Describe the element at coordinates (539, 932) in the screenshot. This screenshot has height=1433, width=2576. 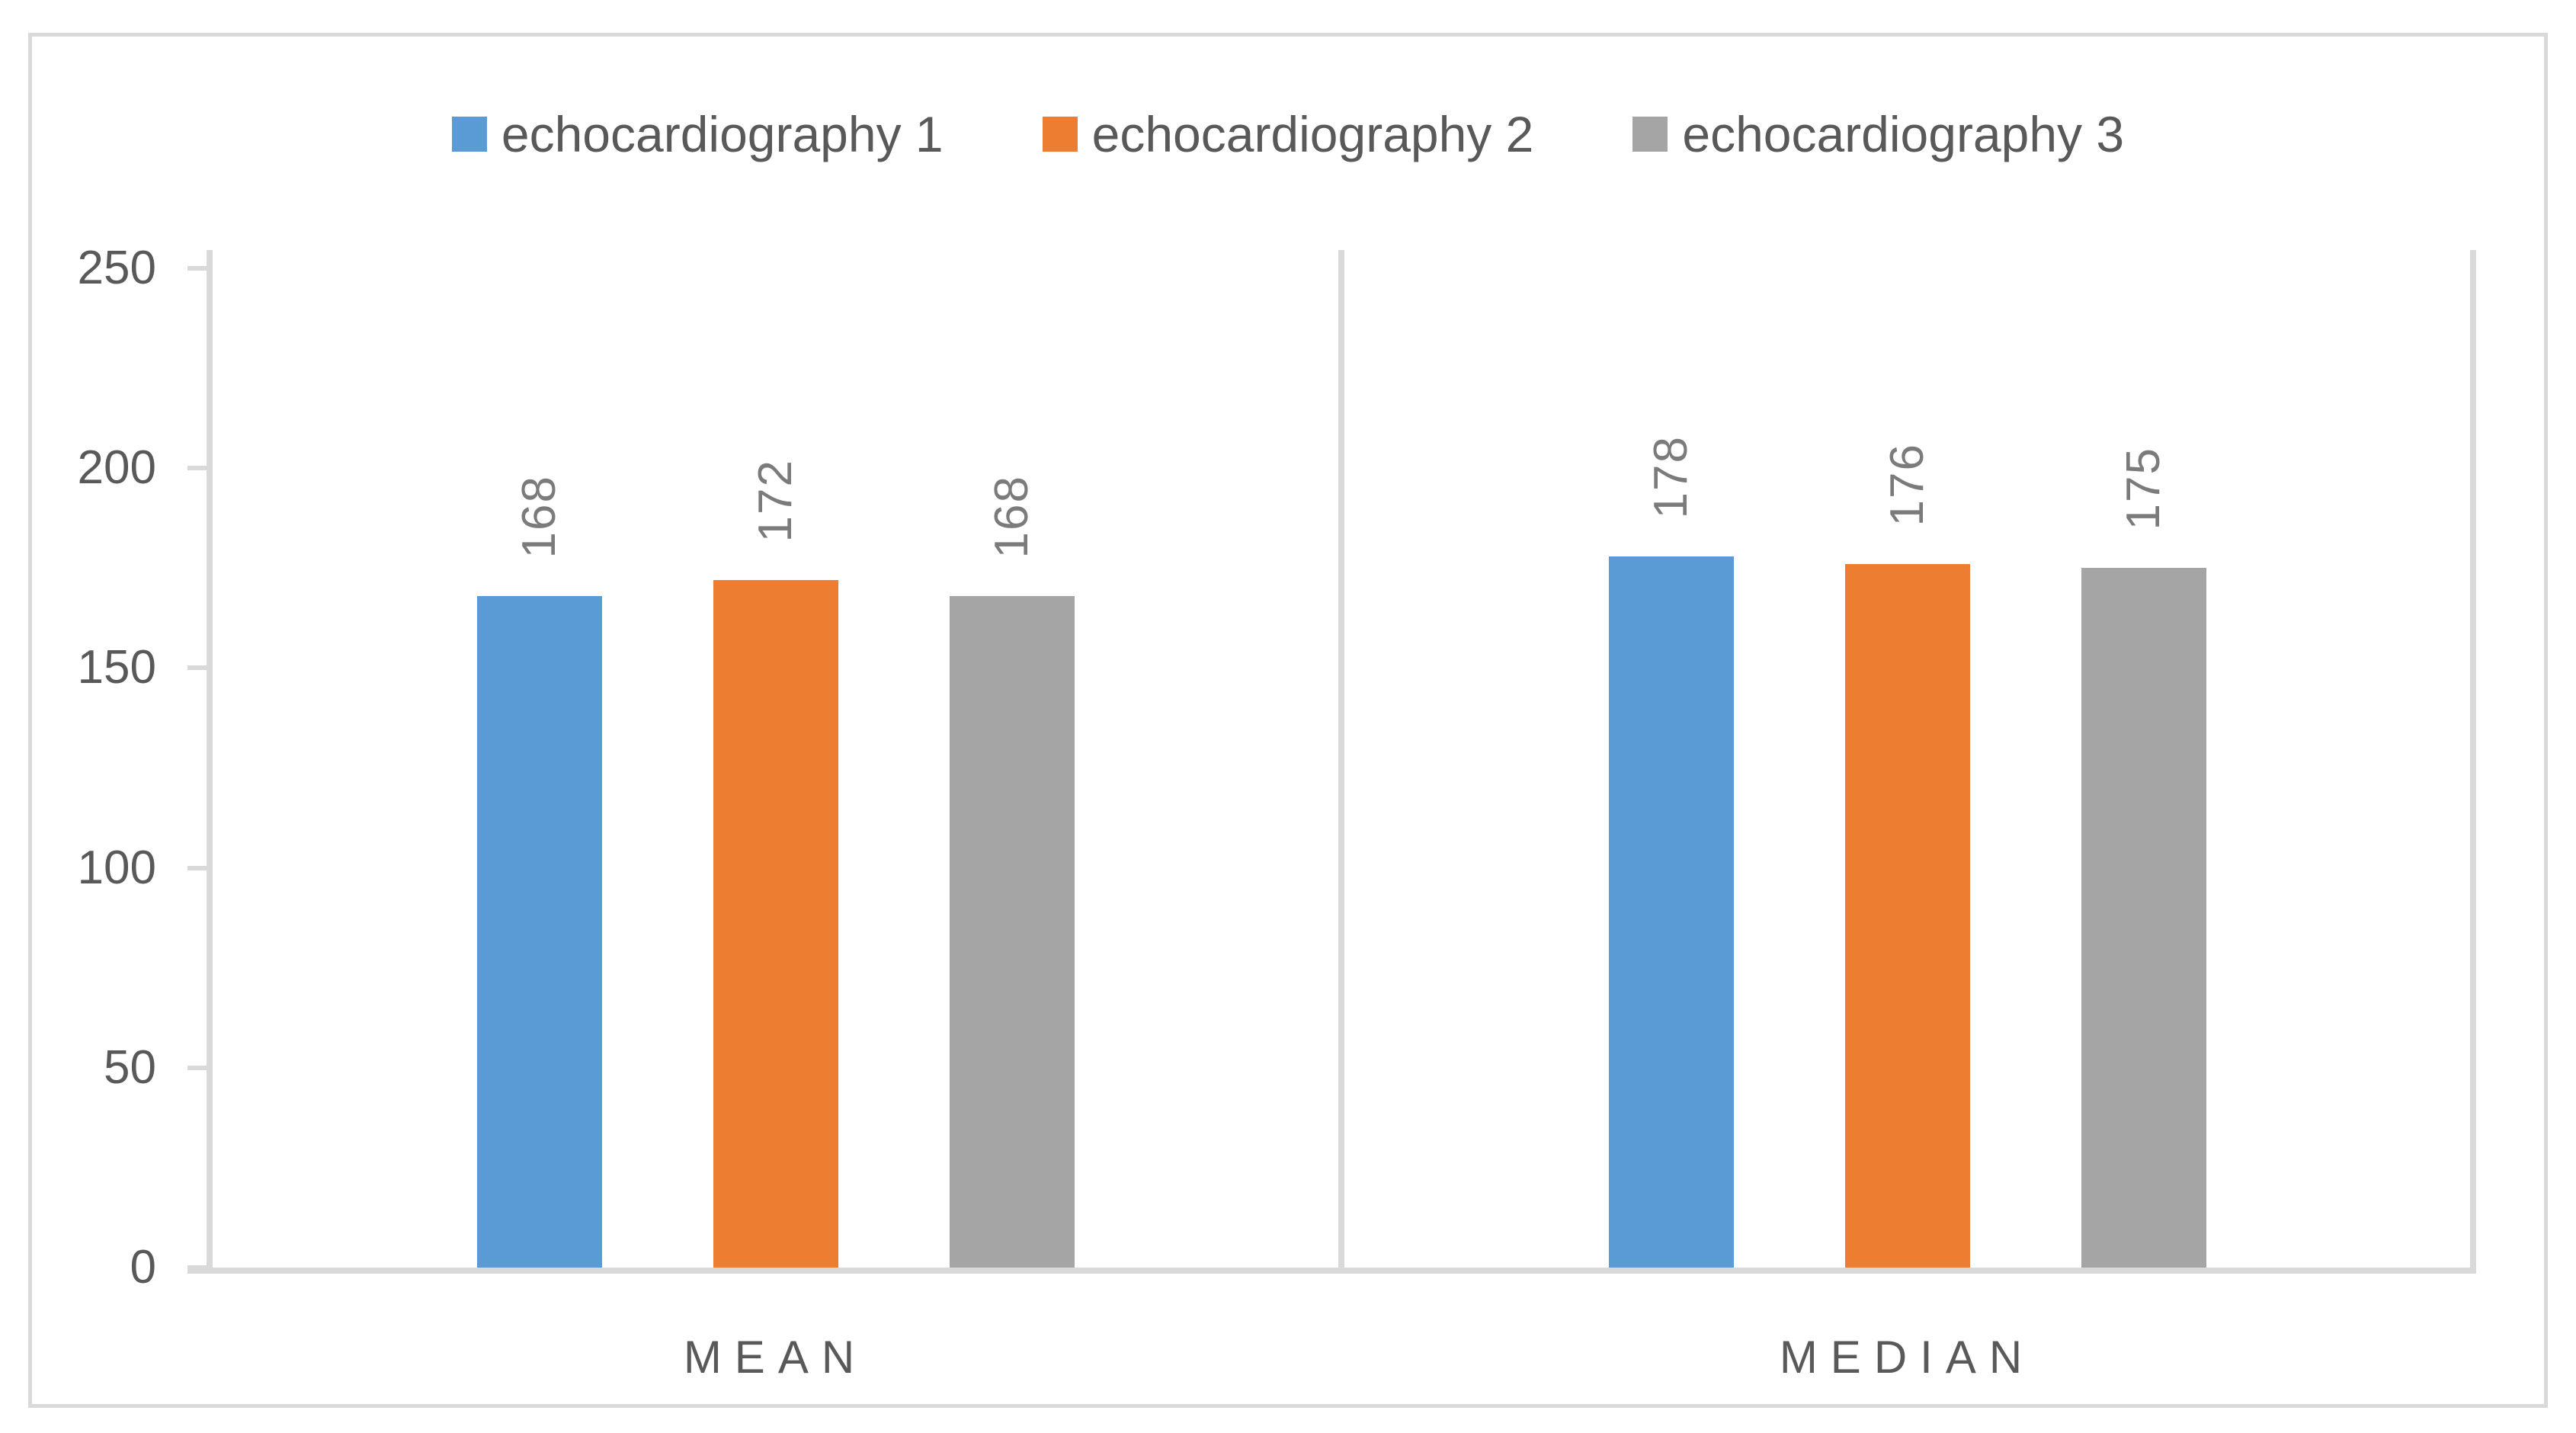
I see `bar-series-1-mean` at that location.